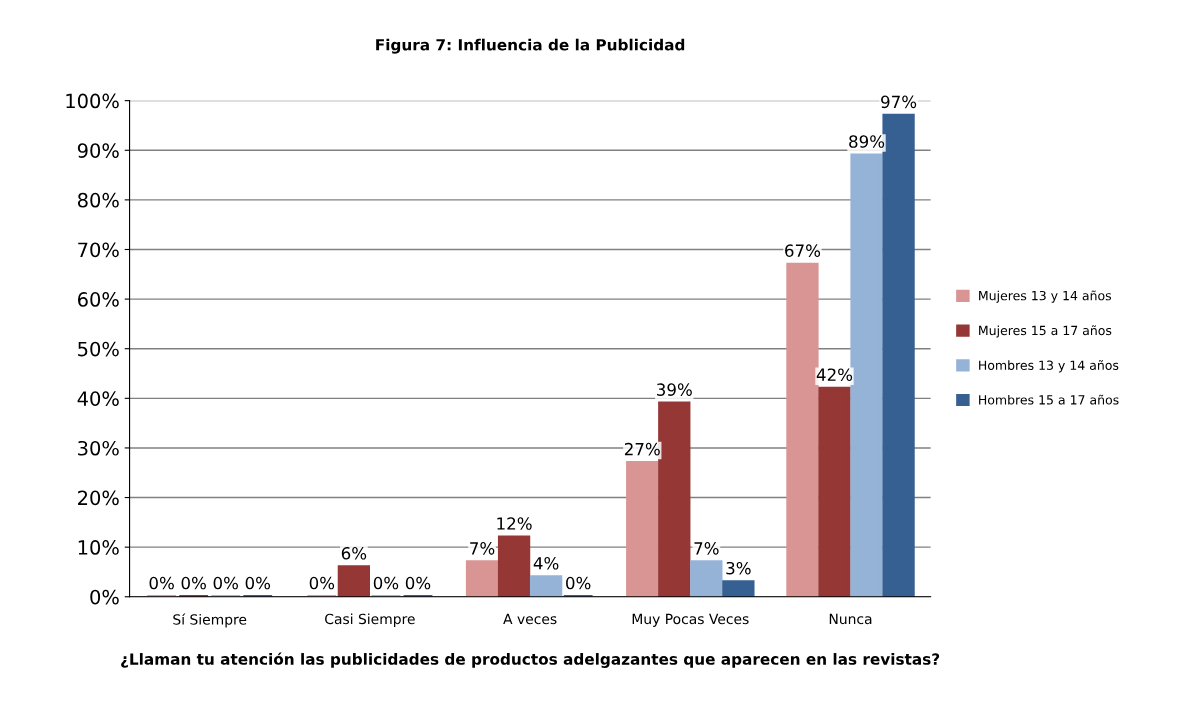  Describe the element at coordinates (530, 660) in the screenshot. I see `x-axis-title: ¿Llaman tu atención las publicidades de productos adelgazantes que aparecen en las revistas?` at that location.